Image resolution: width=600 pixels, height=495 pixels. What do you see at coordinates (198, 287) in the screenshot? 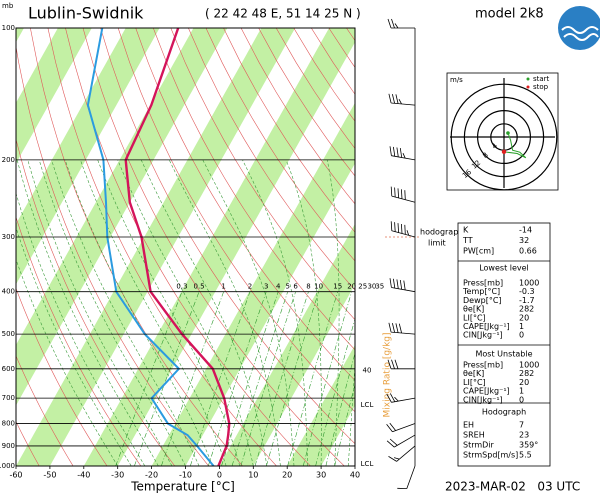
I see `mixing-ratio-tick-label: 0.5` at bounding box center [198, 287].